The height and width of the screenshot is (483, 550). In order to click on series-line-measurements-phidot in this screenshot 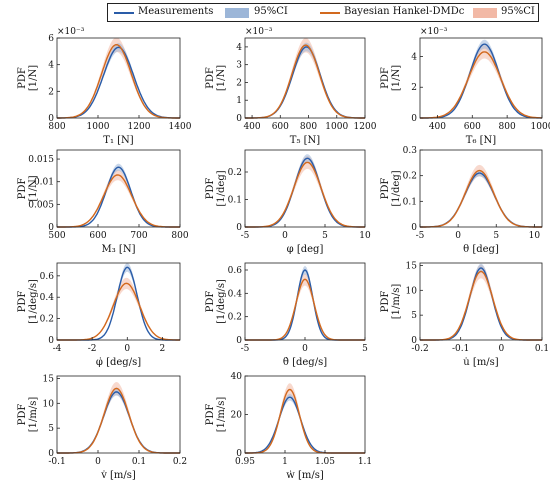, I will do `click(118, 303)`.